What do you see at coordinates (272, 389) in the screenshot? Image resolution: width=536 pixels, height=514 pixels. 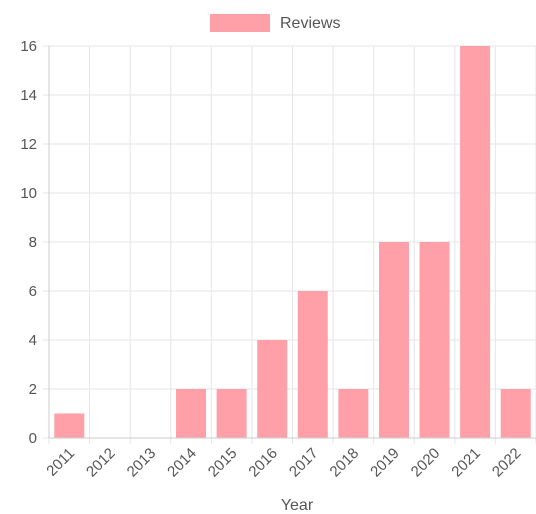 I see `bar-2016` at bounding box center [272, 389].